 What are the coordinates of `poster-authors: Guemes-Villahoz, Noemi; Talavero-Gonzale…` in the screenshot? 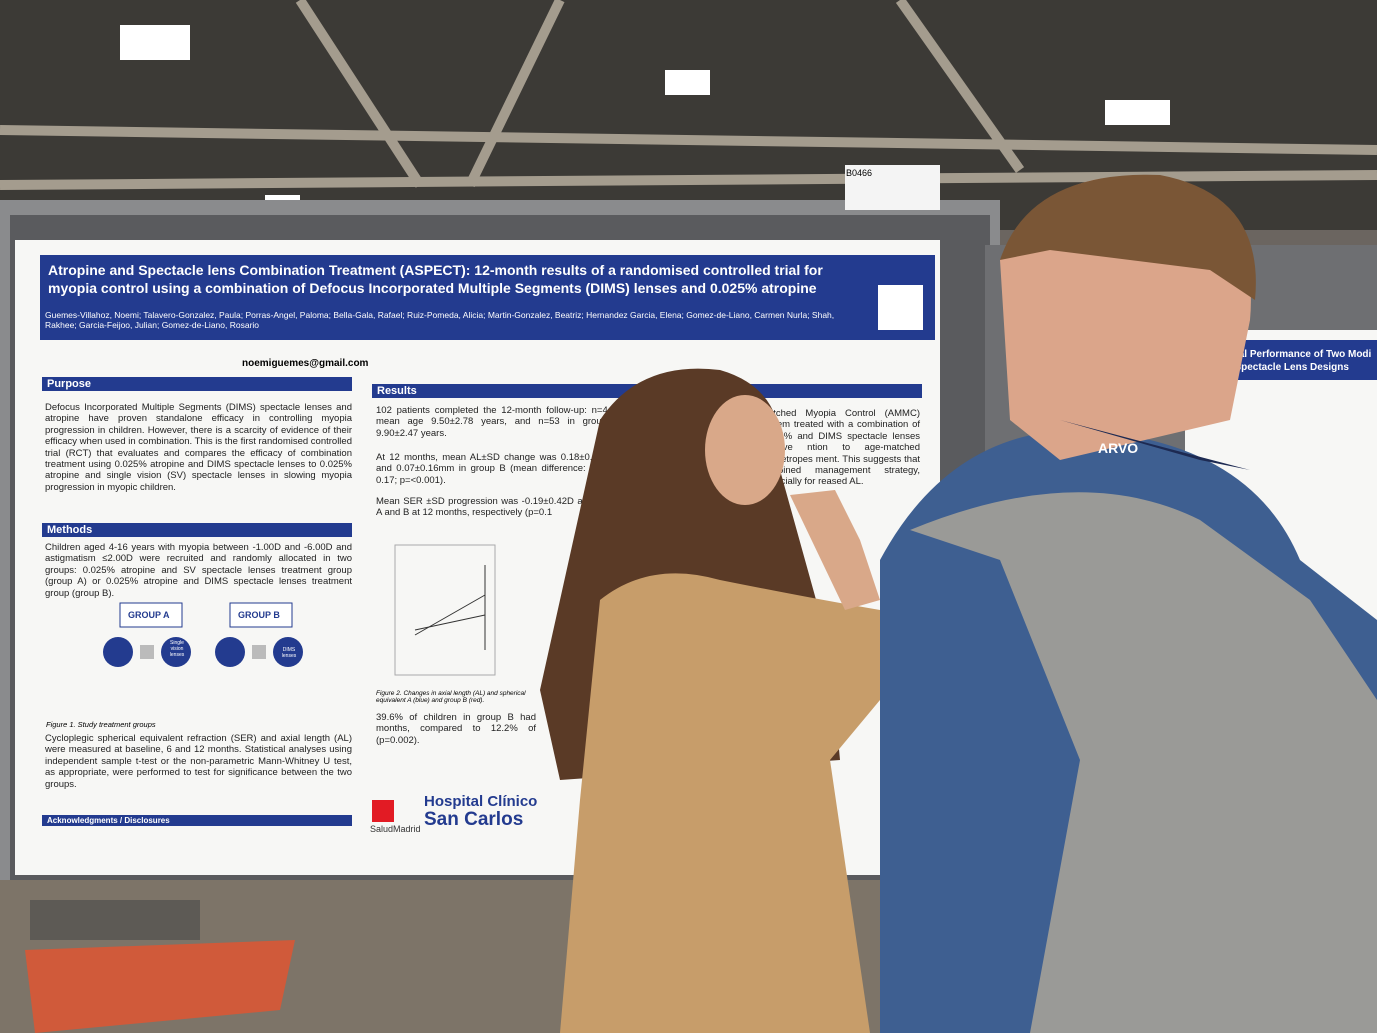 It's located at (440, 320).